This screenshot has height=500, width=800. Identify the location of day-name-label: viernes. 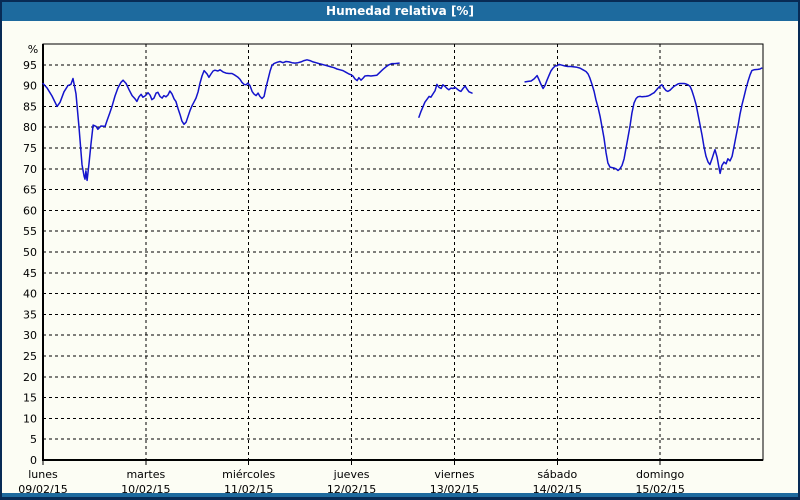
(454, 474).